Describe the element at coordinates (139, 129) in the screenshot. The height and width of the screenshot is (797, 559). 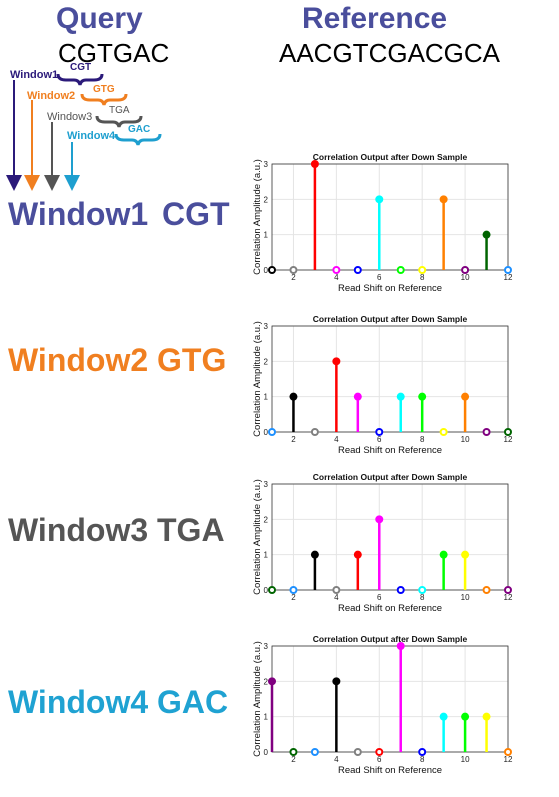
I see `diagram-window4-kmer: GAC` at that location.